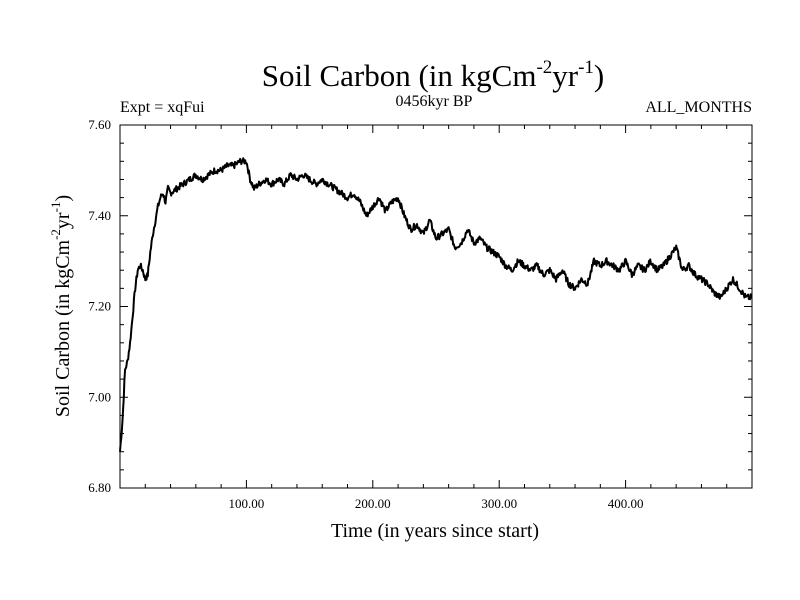 This screenshot has height=600, width=800. I want to click on x-axis-label: Time (in years since start), so click(435, 531).